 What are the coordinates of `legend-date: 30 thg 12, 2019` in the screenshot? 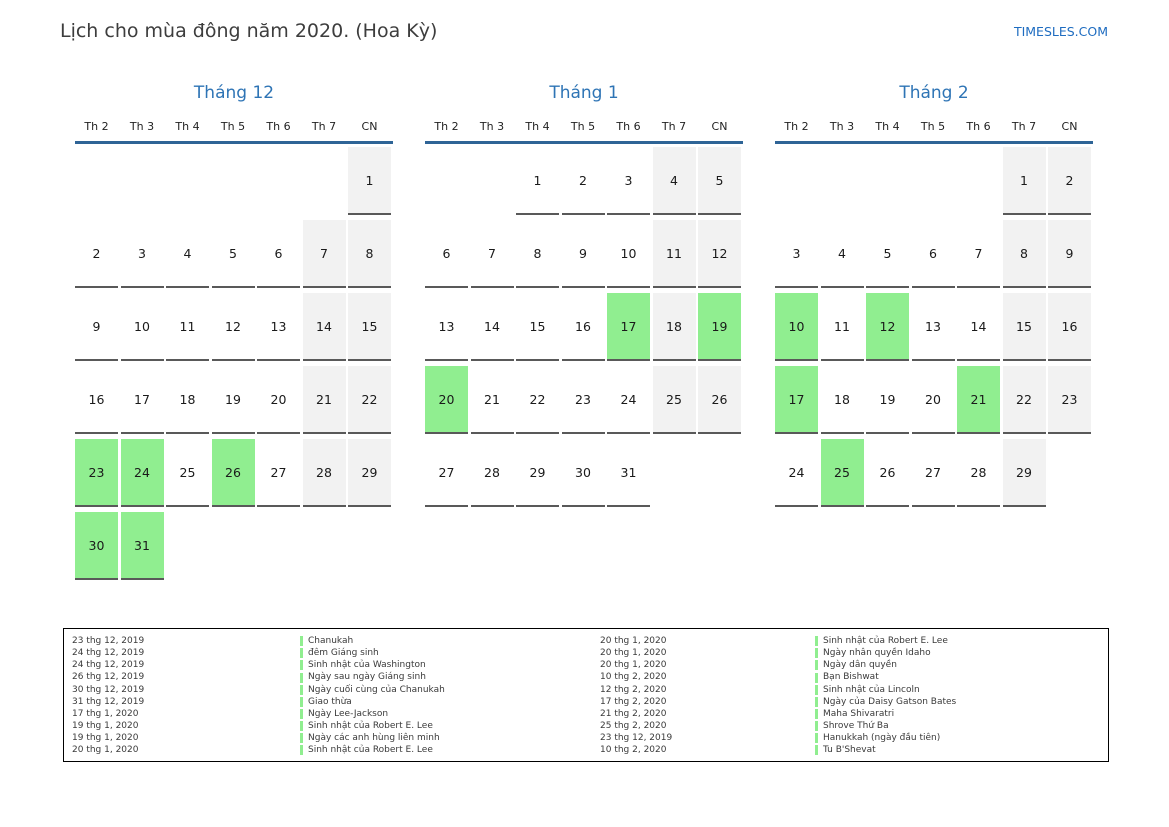 It's located at (108, 689).